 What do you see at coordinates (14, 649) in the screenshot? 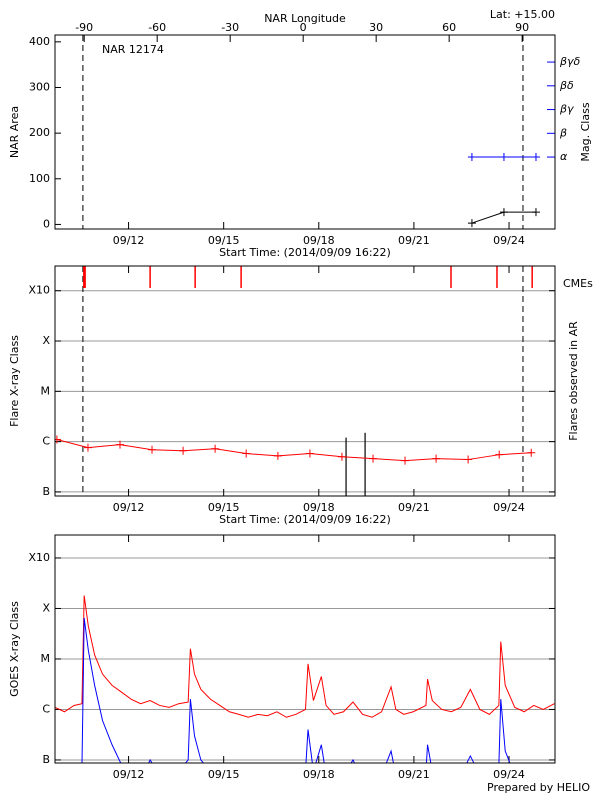
I see `y-axis-label: GOES X-ray Class` at bounding box center [14, 649].